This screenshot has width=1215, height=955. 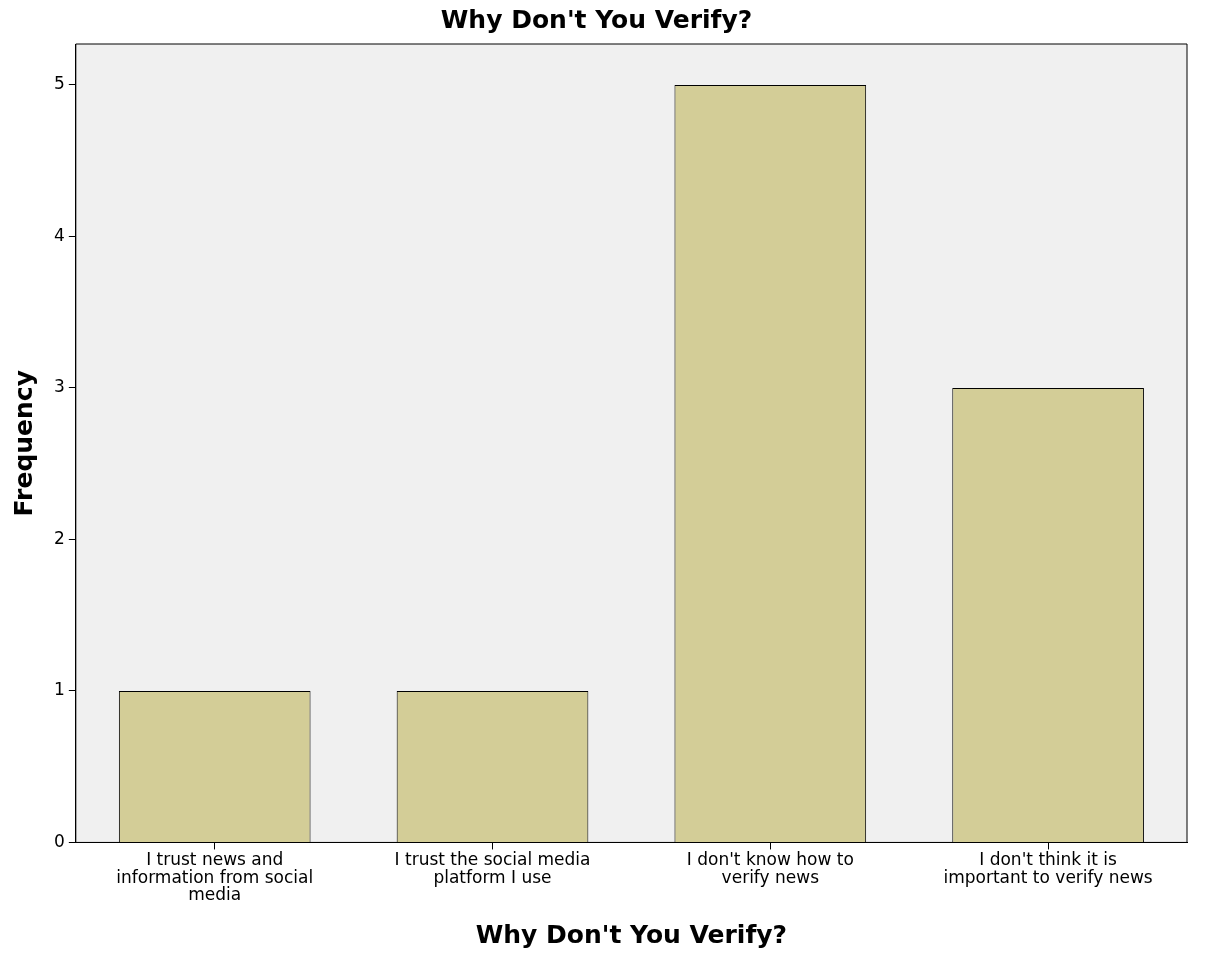 What do you see at coordinates (596, 19) in the screenshot?
I see `chart-title: Why Don't You Verify?` at bounding box center [596, 19].